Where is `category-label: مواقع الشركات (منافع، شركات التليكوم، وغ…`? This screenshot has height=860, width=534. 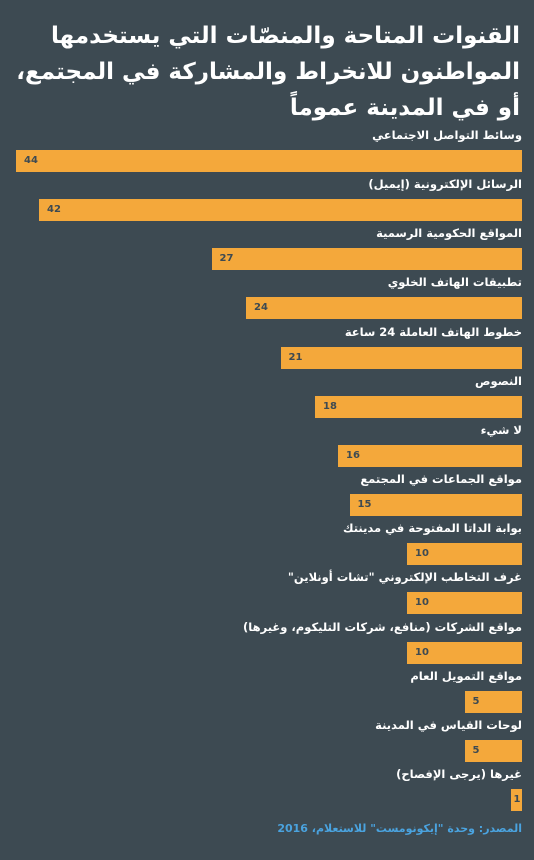
category-label: مواقع الشركات (منافع، شركات التليكوم، وغ… is located at coordinates (382, 626).